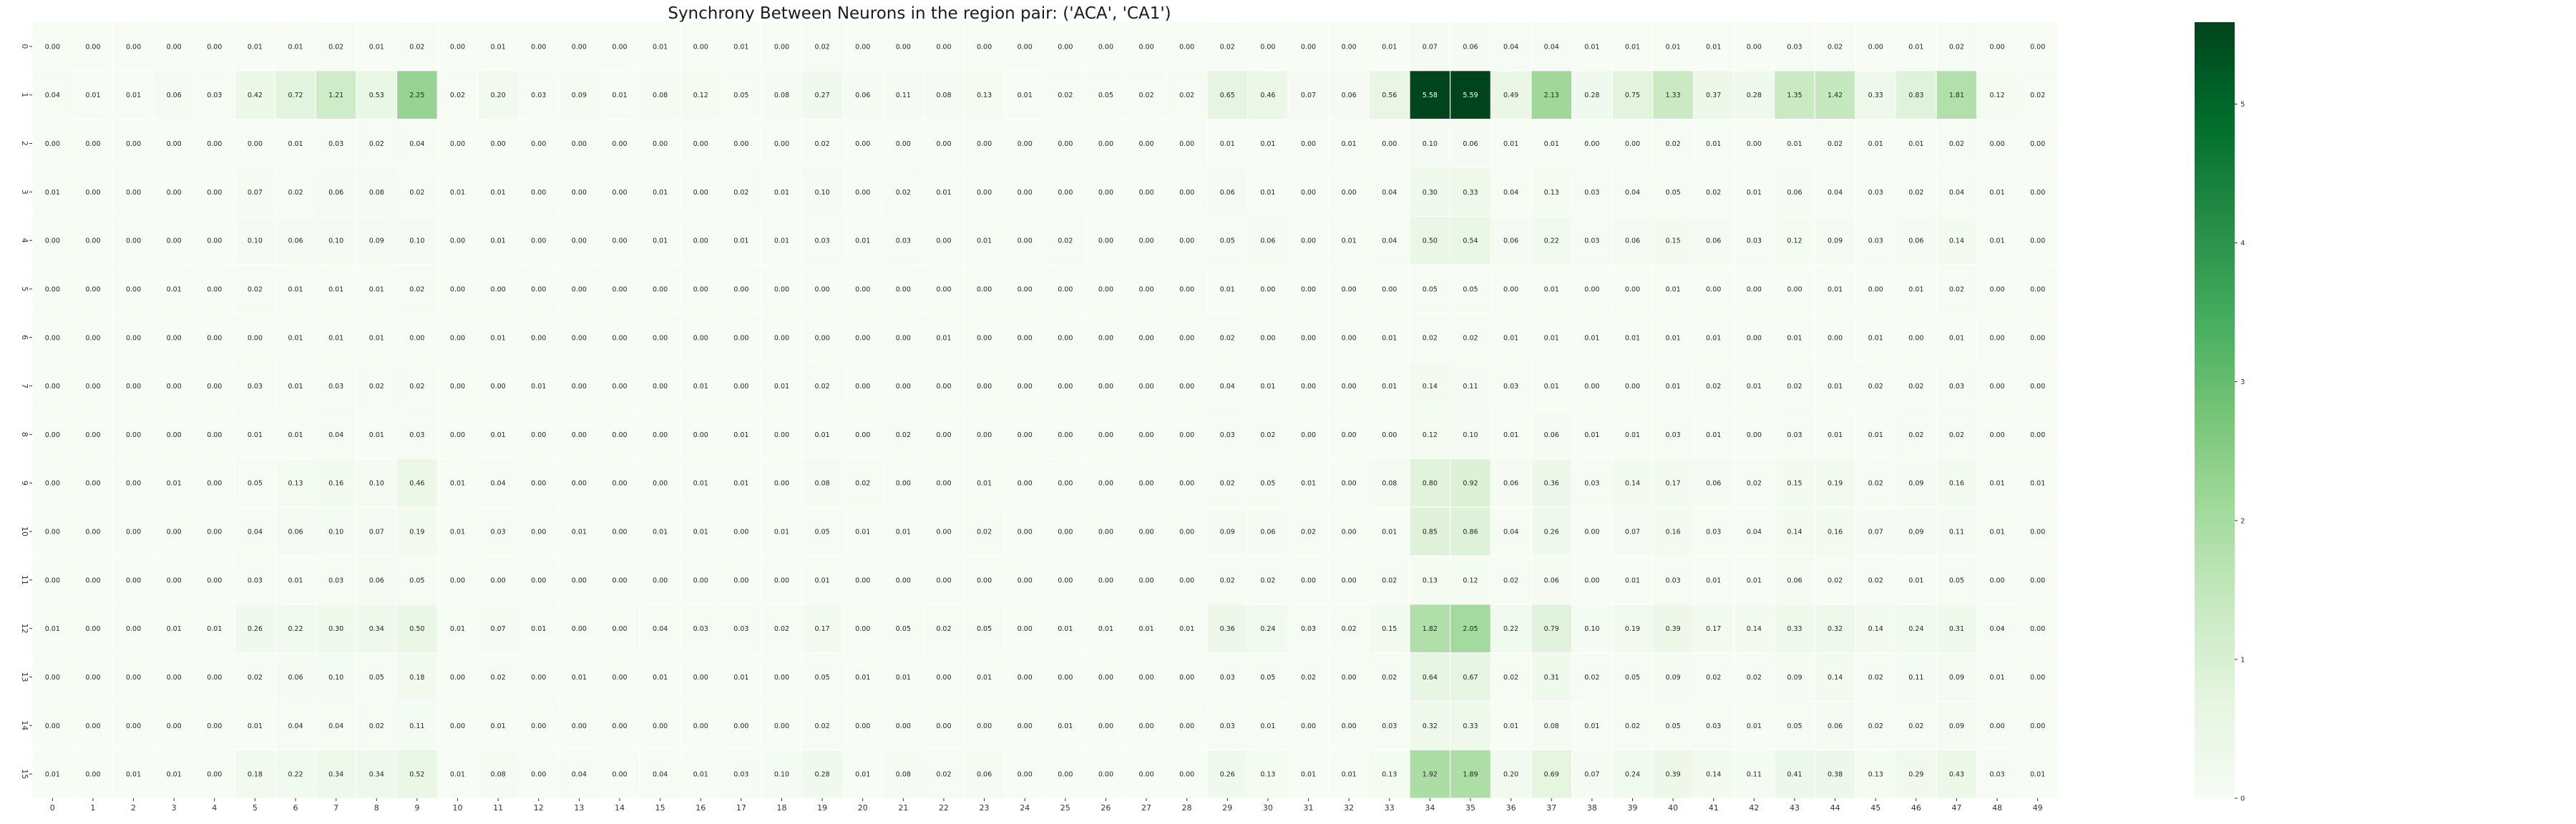 This screenshot has width=2576, height=824. Describe the element at coordinates (1551, 95) in the screenshot. I see `cell-value-label: 2.13` at that location.